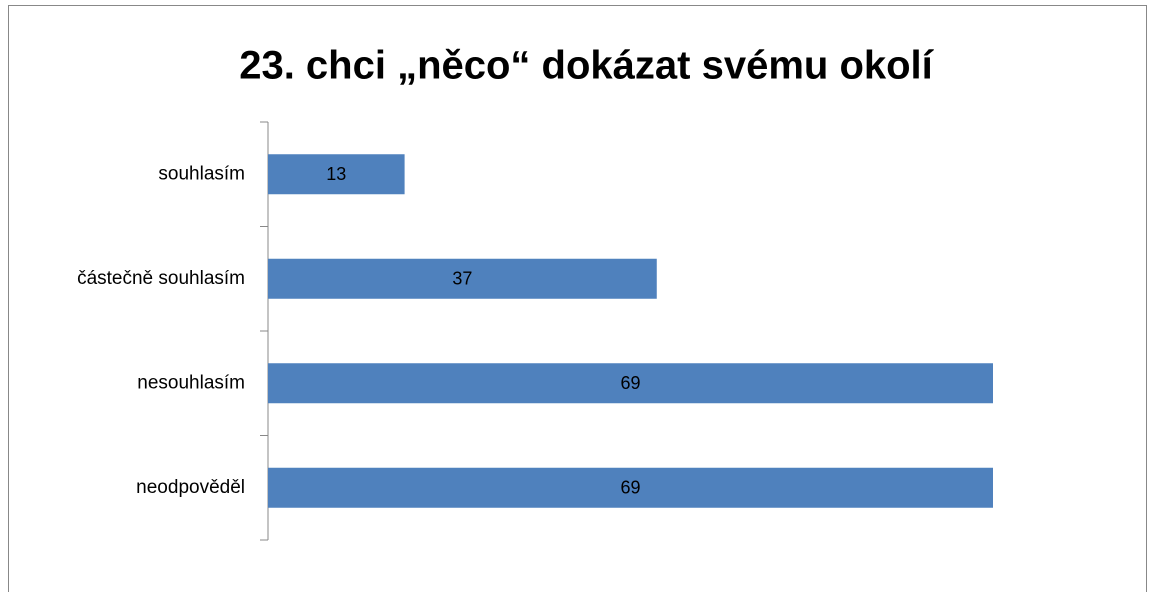 This screenshot has height=592, width=1150. I want to click on chart-title: 23. chci „něco“ dokázat svému okolí, so click(586, 66).